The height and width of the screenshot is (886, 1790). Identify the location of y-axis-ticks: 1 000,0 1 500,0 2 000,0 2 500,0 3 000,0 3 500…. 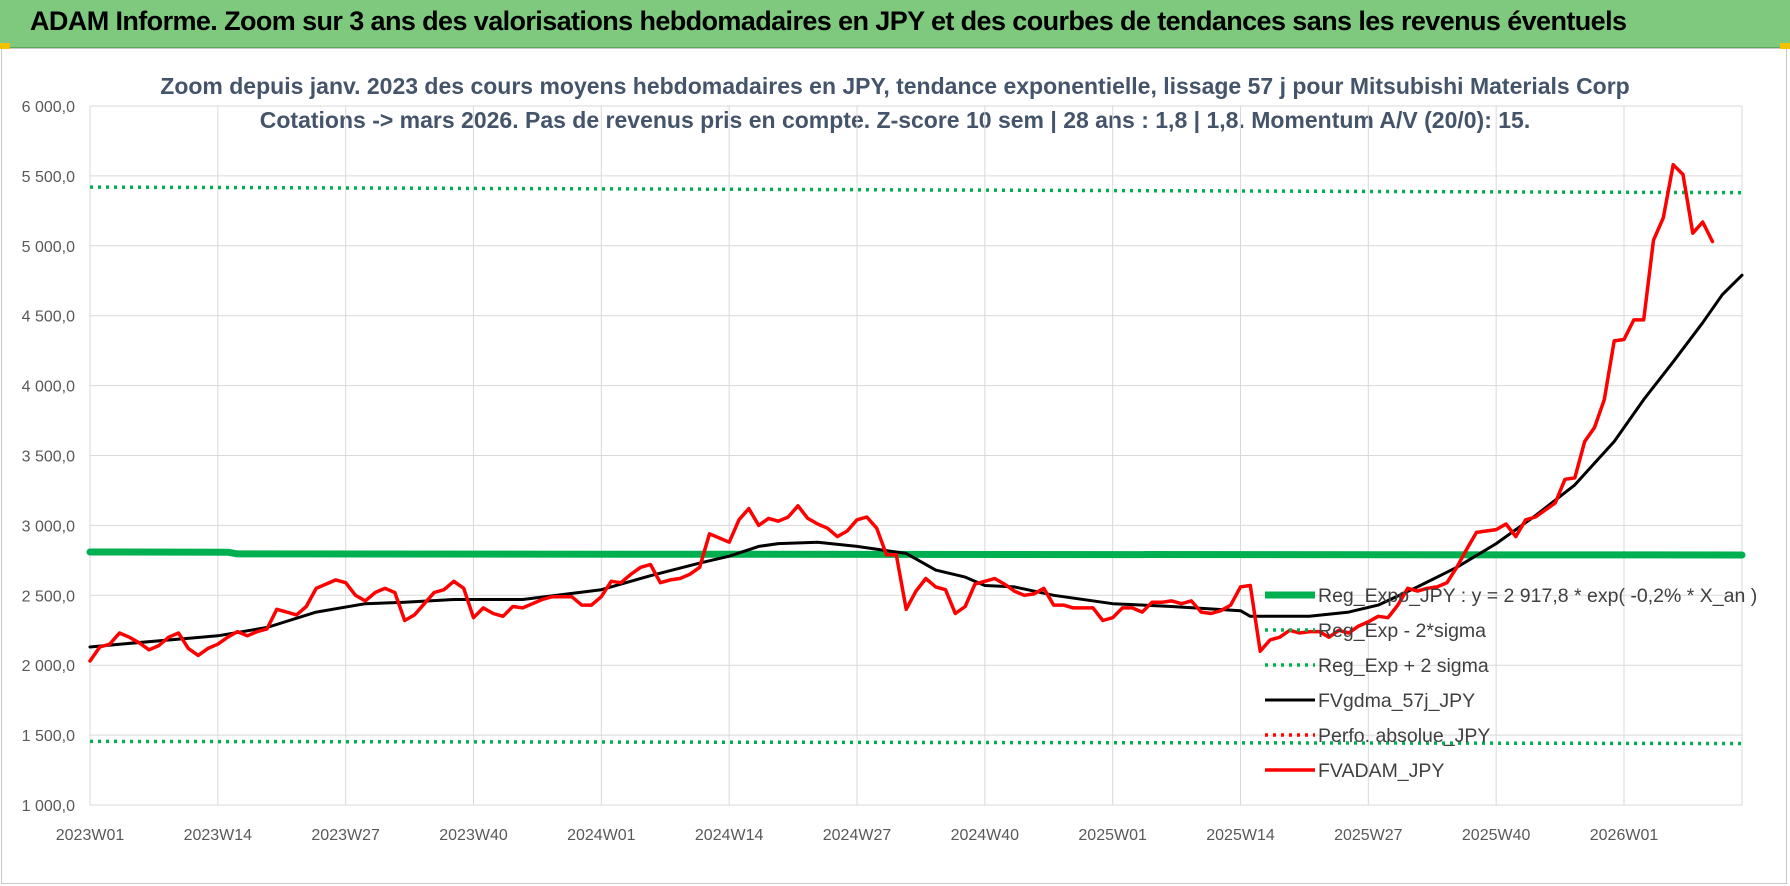
(48, 457).